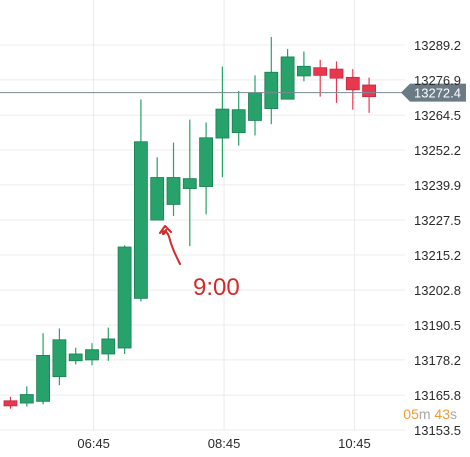 The image size is (470, 457). I want to click on annotation-label: 9:00, so click(216, 287).